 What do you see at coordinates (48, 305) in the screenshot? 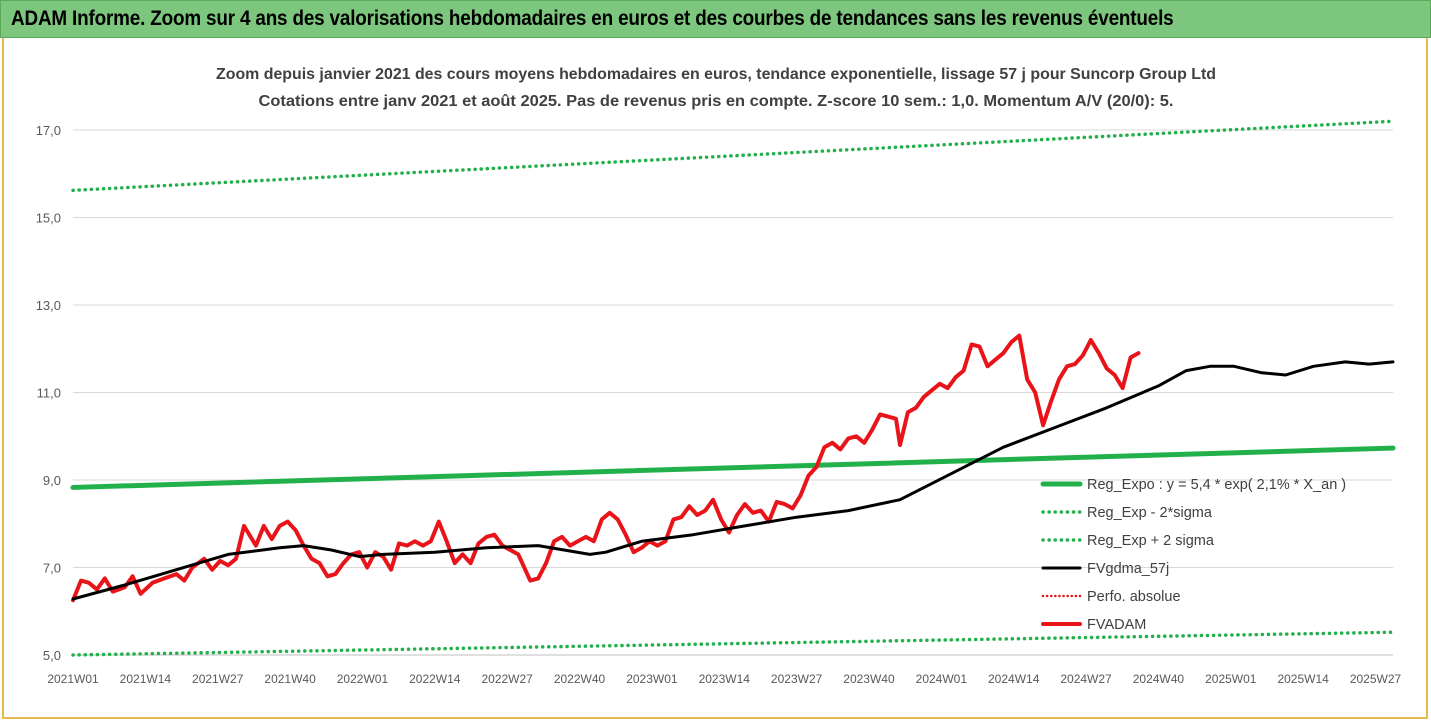
I see `y-tick-label: 13,0` at bounding box center [48, 305].